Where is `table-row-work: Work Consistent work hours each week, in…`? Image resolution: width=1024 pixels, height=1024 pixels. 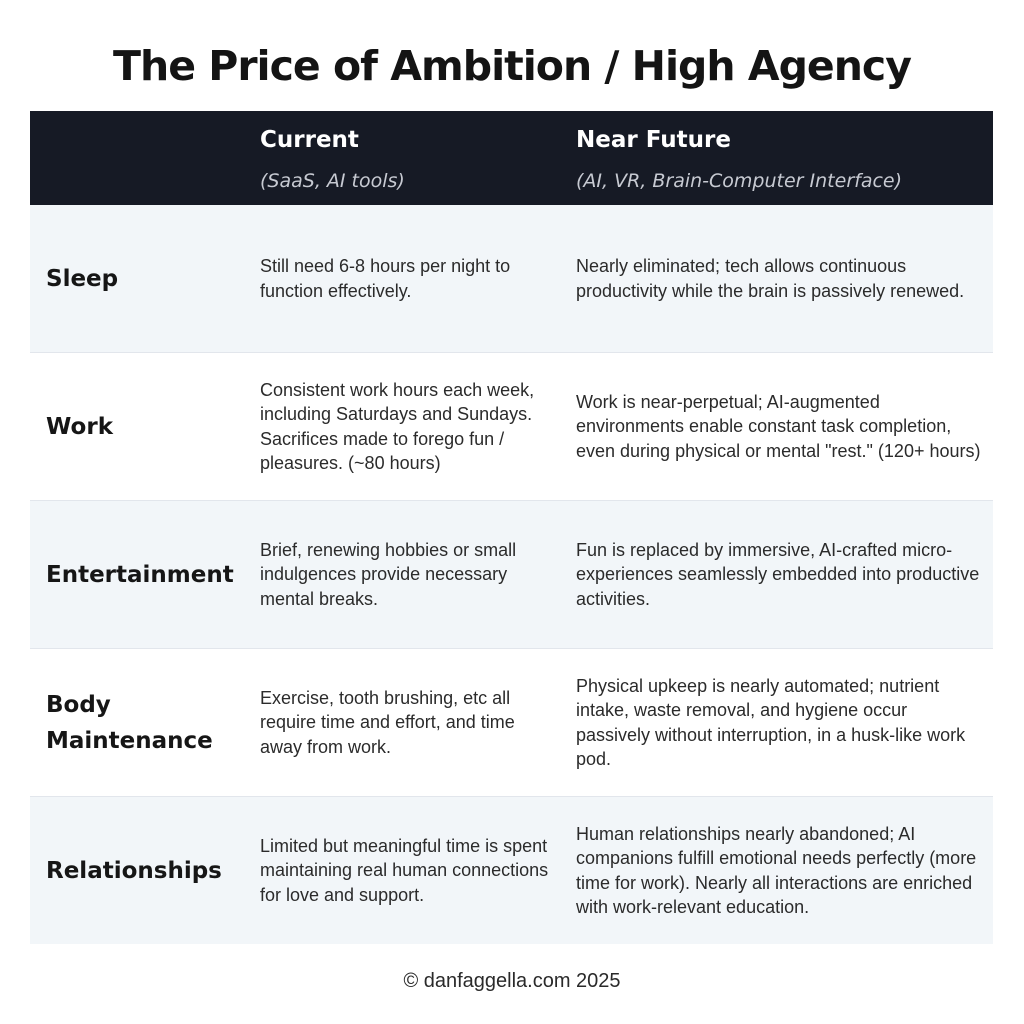
table-row-work: Work Consistent work hours each week, in… is located at coordinates (511, 427).